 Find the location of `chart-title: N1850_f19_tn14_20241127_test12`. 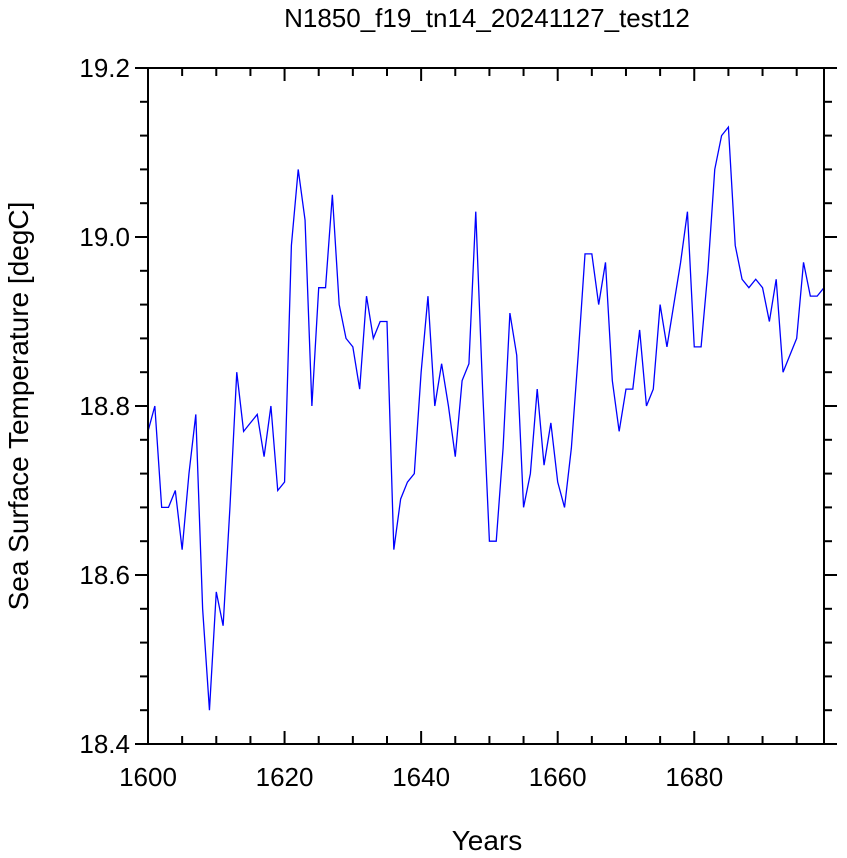

chart-title: N1850_f19_tn14_20241127_test12 is located at coordinates (487, 18).